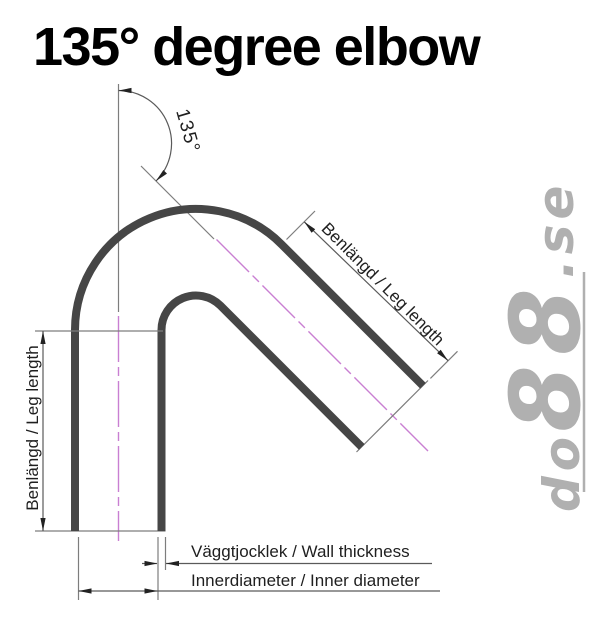 Image resolution: width=600 pixels, height=628 pixels. Describe the element at coordinates (151, 563) in the screenshot. I see `wall-arrow-left` at that location.